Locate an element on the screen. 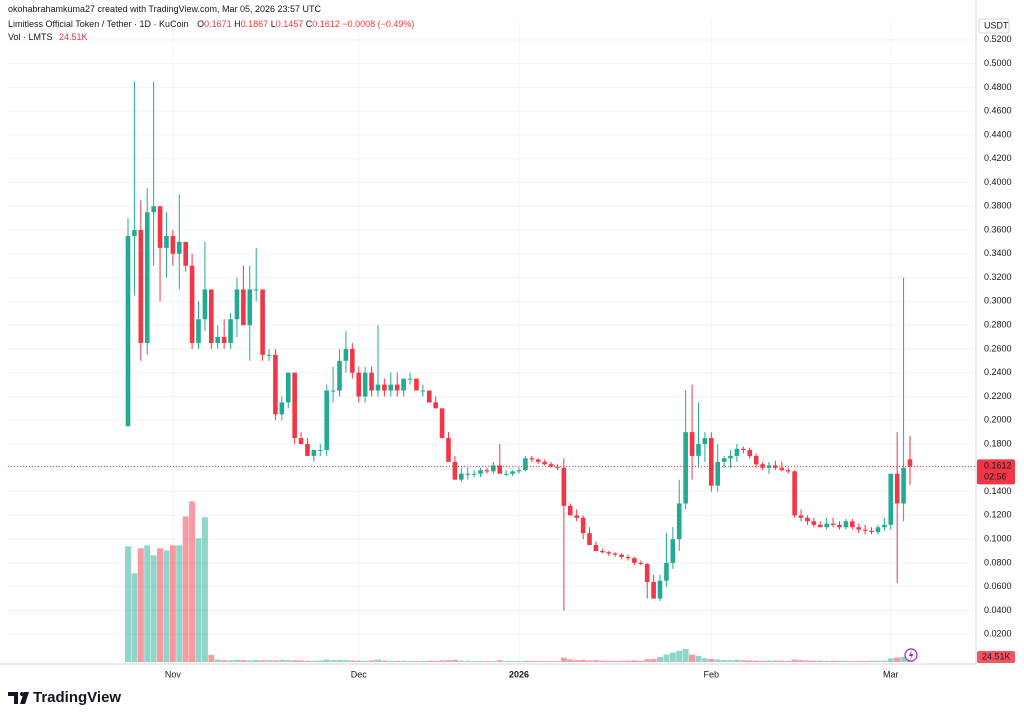  ohlc-label: C is located at coordinates (309, 24).